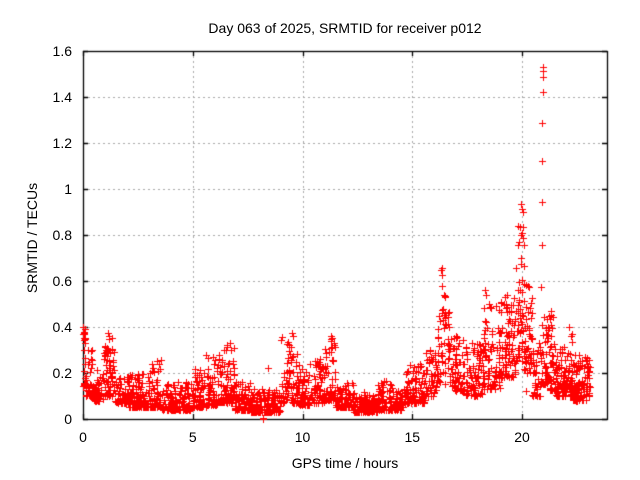  Describe the element at coordinates (192, 437) in the screenshot. I see `x-tick-label: 5` at that location.